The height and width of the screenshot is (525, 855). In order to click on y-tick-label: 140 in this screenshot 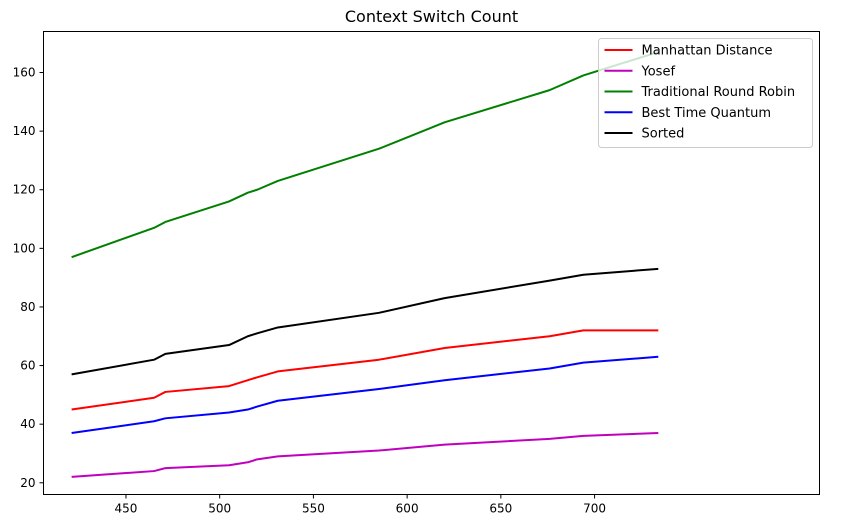, I will do `click(24, 131)`.